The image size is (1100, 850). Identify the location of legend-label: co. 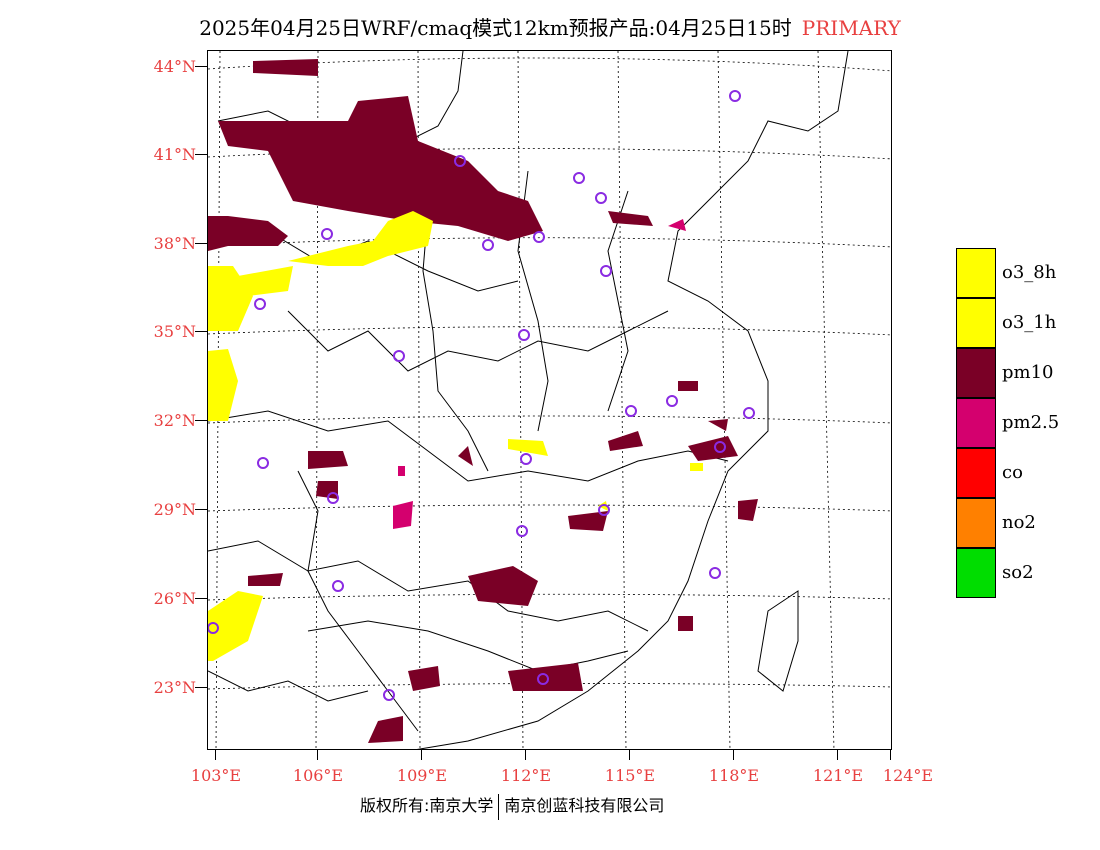
(1012, 472).